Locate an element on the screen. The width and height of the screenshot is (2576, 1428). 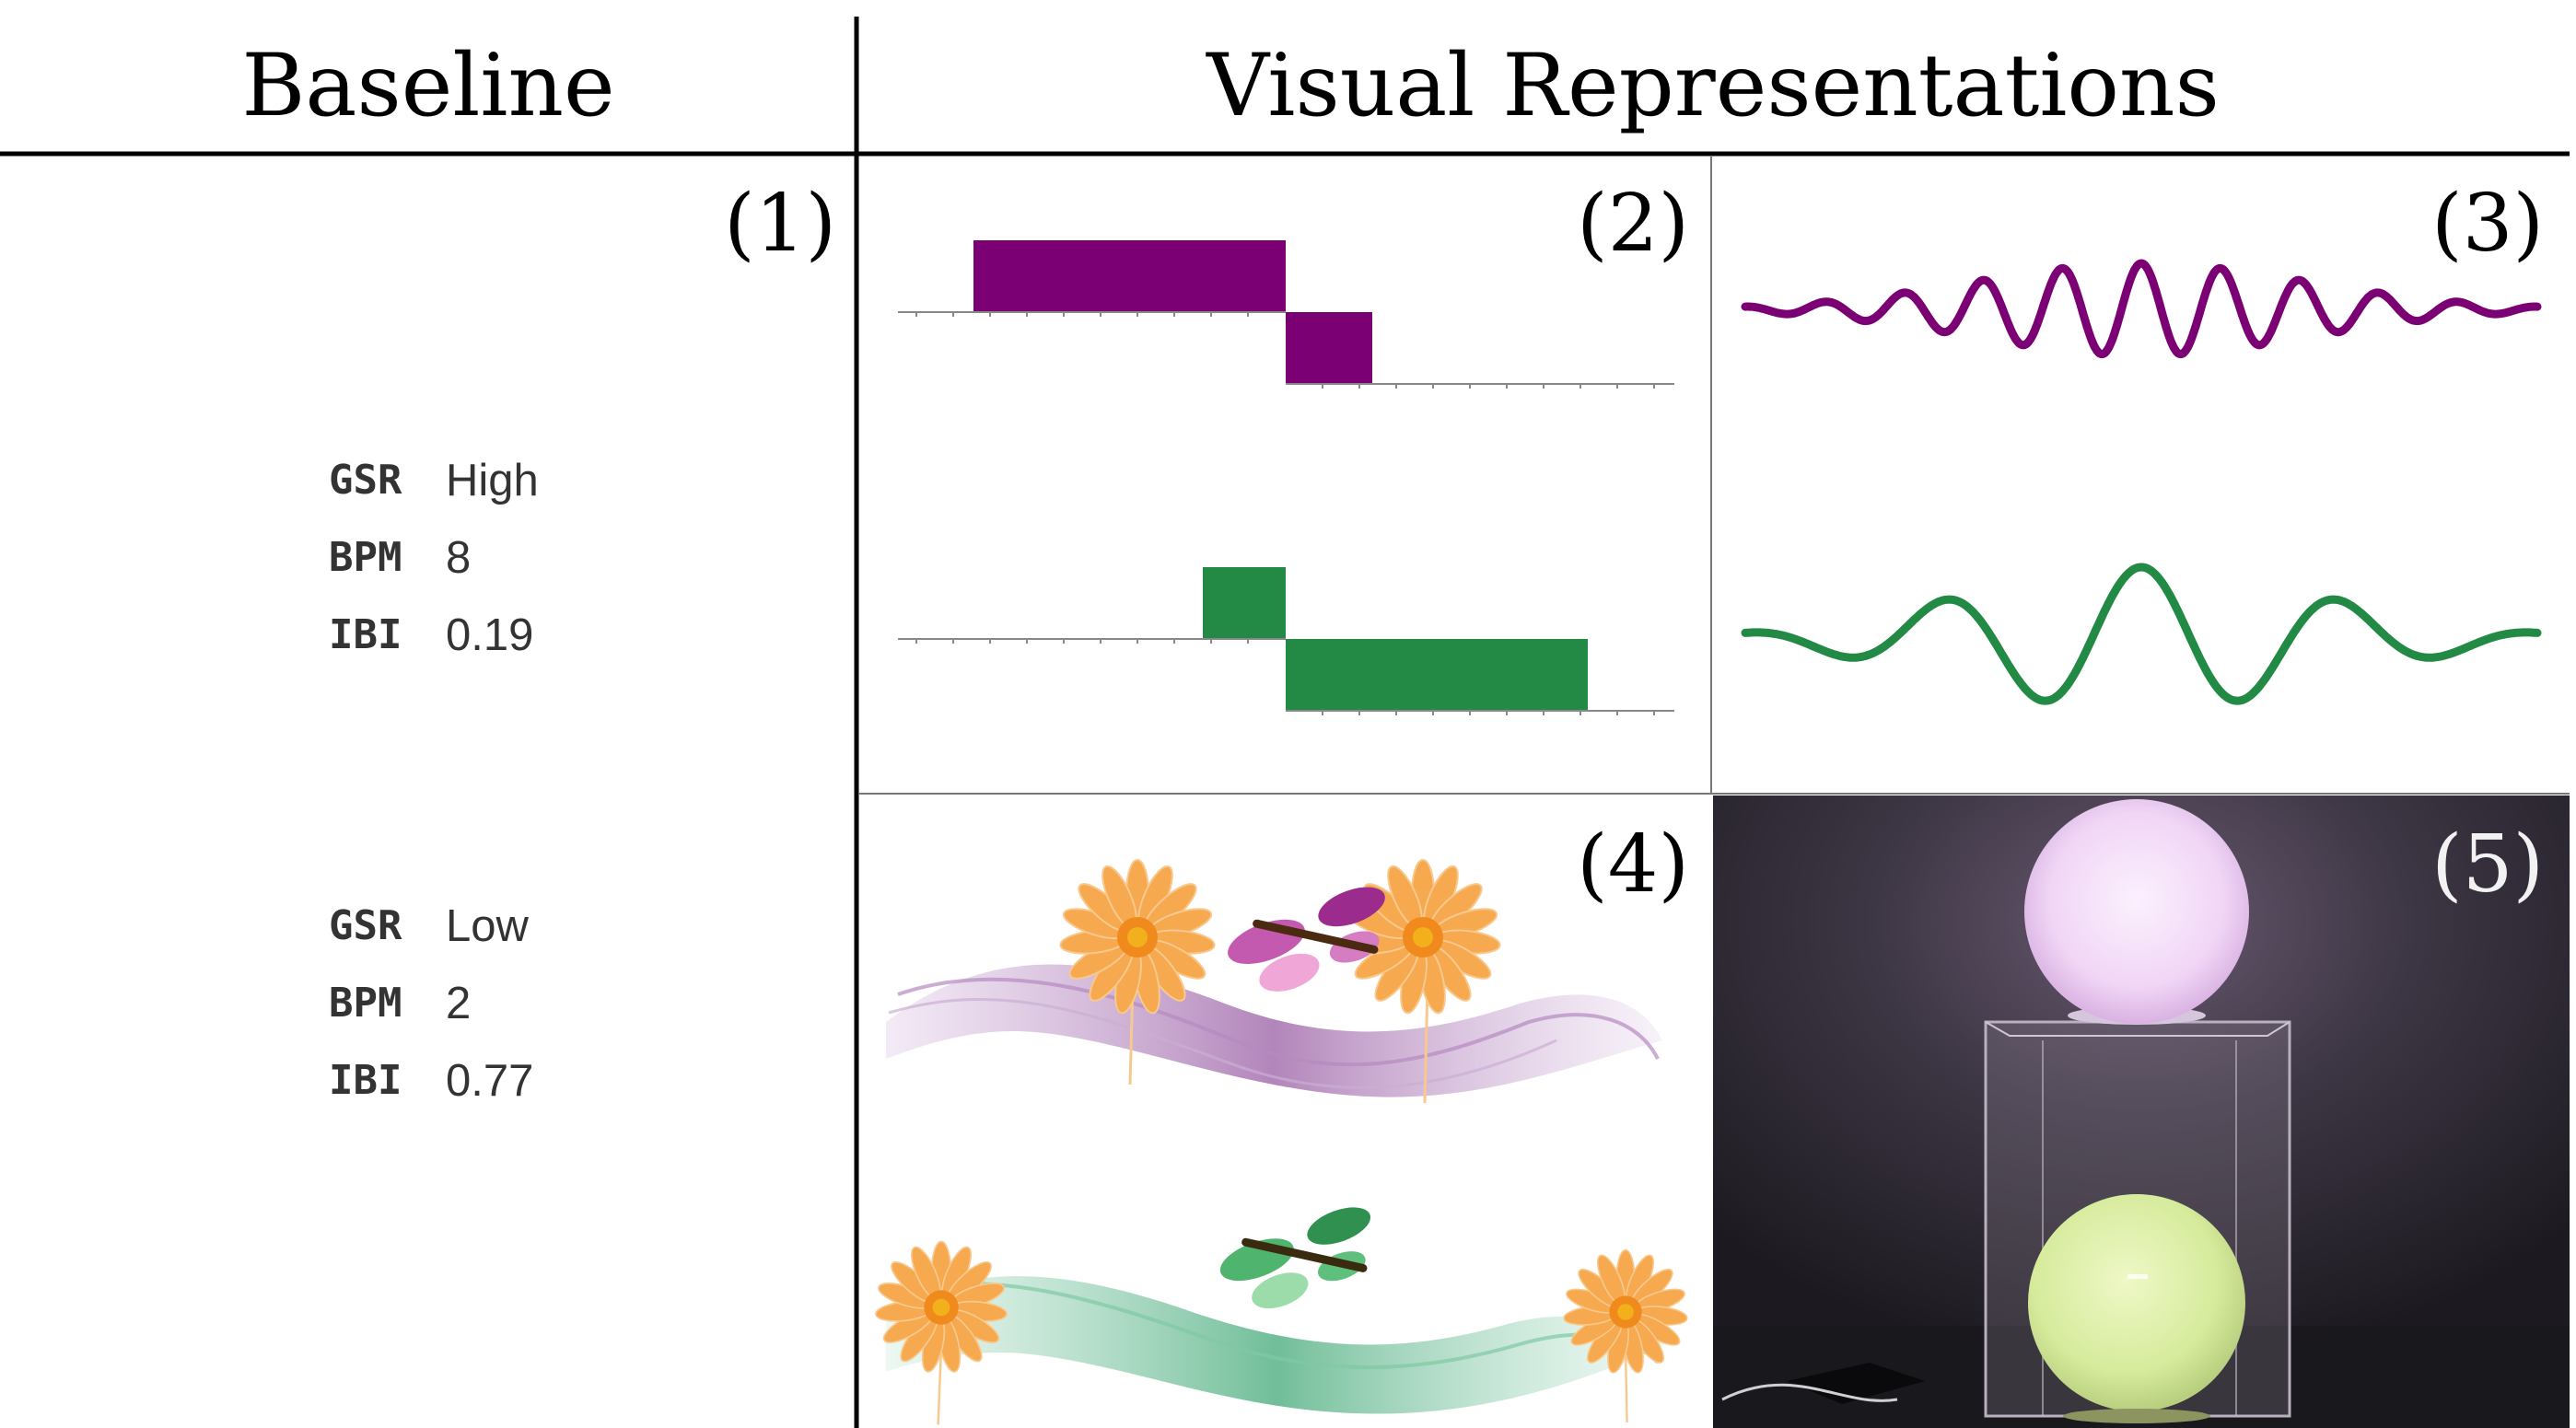
wave-representation is located at coordinates (2141, 482).